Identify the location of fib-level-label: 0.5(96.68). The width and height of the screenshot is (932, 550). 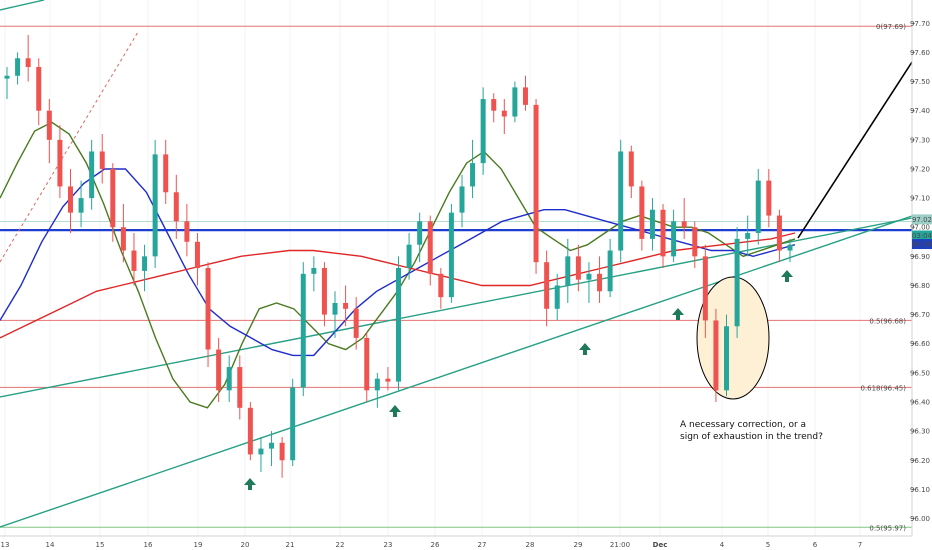
(887, 321).